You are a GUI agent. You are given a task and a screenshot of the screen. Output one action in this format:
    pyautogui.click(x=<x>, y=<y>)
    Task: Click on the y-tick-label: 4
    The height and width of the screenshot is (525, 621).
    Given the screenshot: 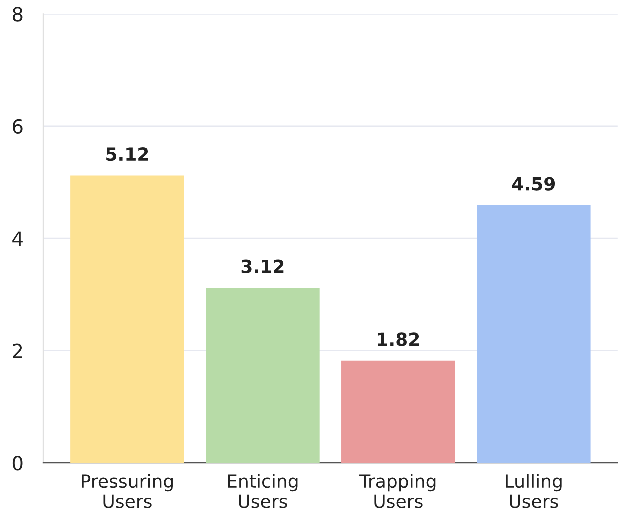 What is the action you would take?
    pyautogui.click(x=17, y=239)
    